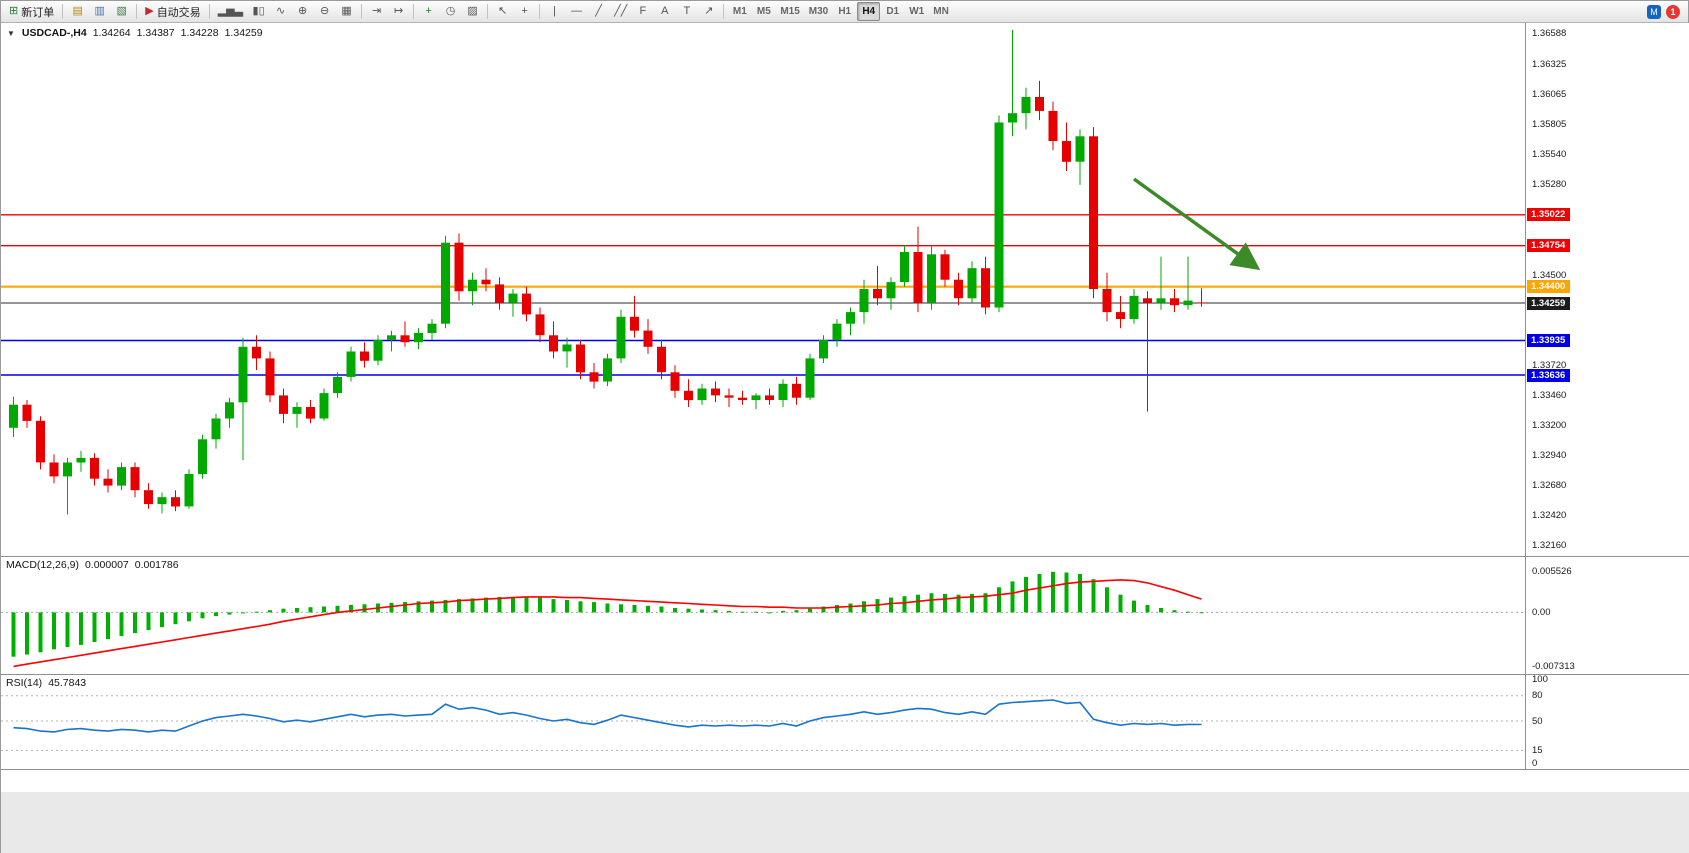 The width and height of the screenshot is (1689, 853). What do you see at coordinates (818, 11) in the screenshot?
I see `timeframe-m30: M30` at bounding box center [818, 11].